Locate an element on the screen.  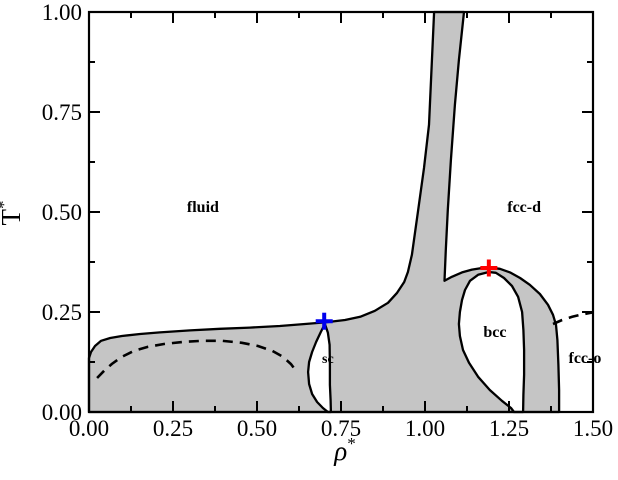
metastable-fluid-coexistence-curve is located at coordinates (197, 359).